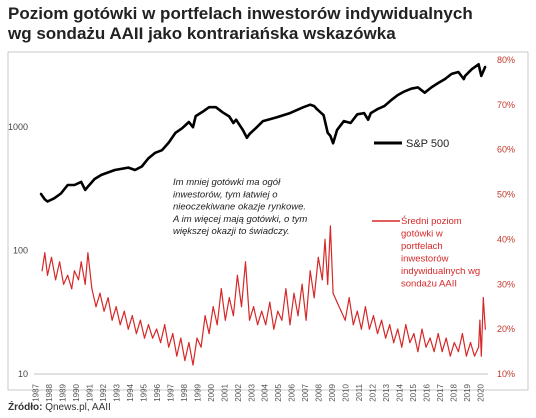 This screenshot has width=536, height=418. Describe the element at coordinates (239, 207) in the screenshot. I see `annotation-line: nieoczekiwane okazje rynkowe.` at that location.